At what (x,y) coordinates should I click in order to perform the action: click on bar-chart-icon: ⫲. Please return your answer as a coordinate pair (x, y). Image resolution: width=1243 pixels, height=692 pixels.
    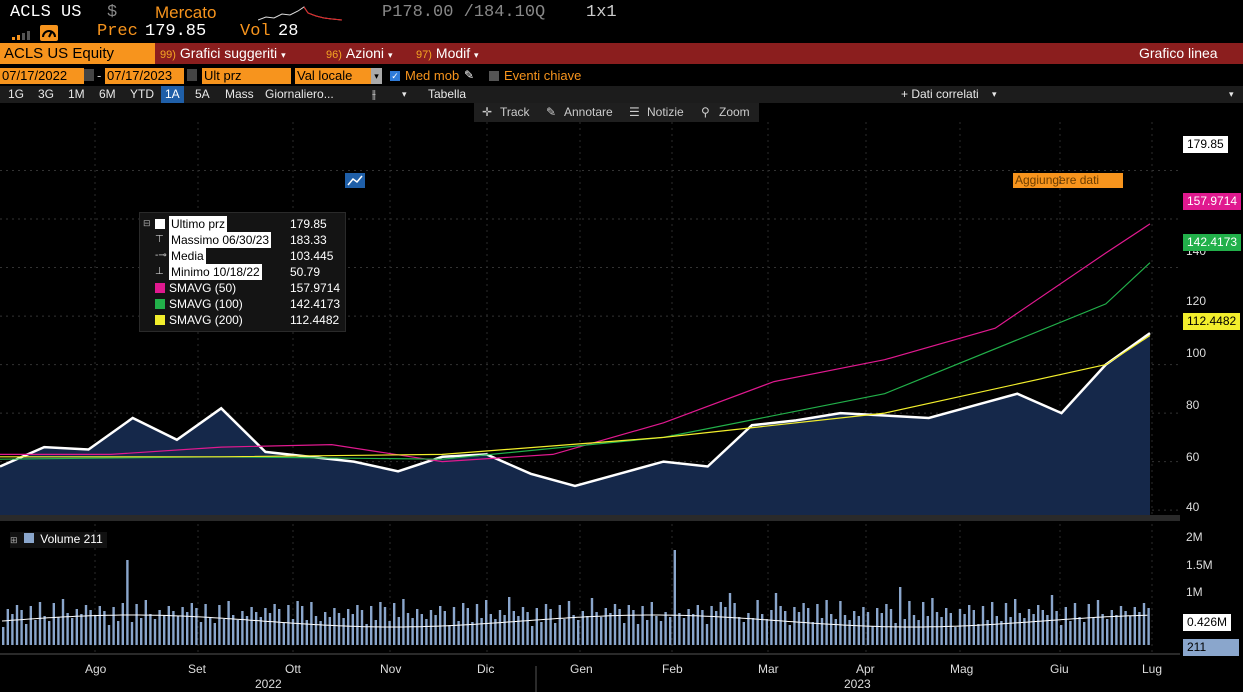
    Looking at the image, I should click on (374, 94).